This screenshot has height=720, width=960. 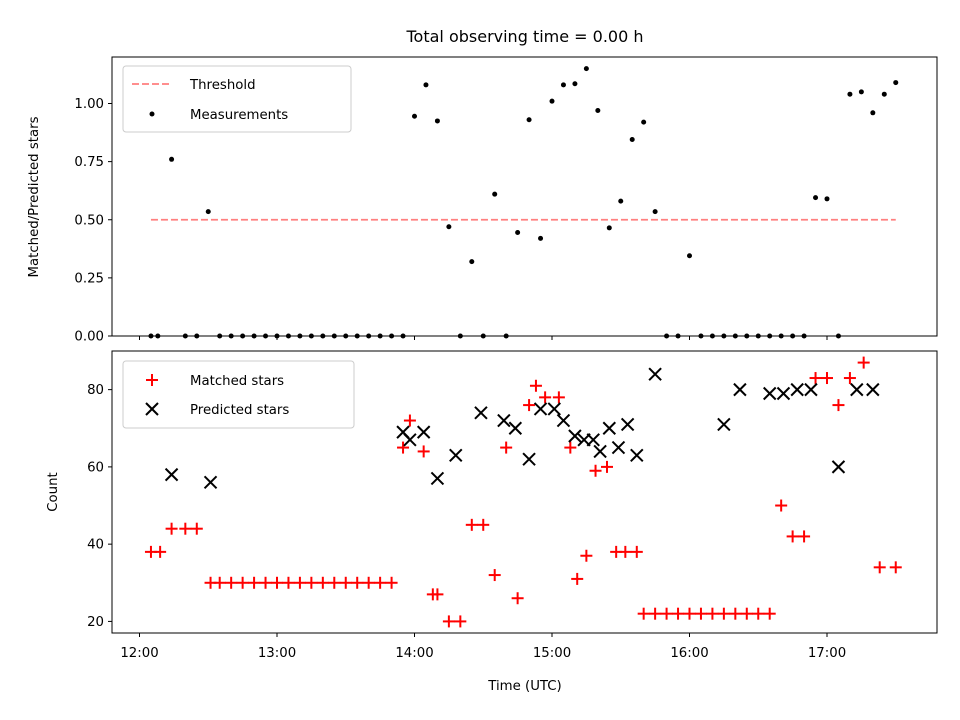 I want to click on legend-matched-label: Matched stars, so click(x=237, y=381).